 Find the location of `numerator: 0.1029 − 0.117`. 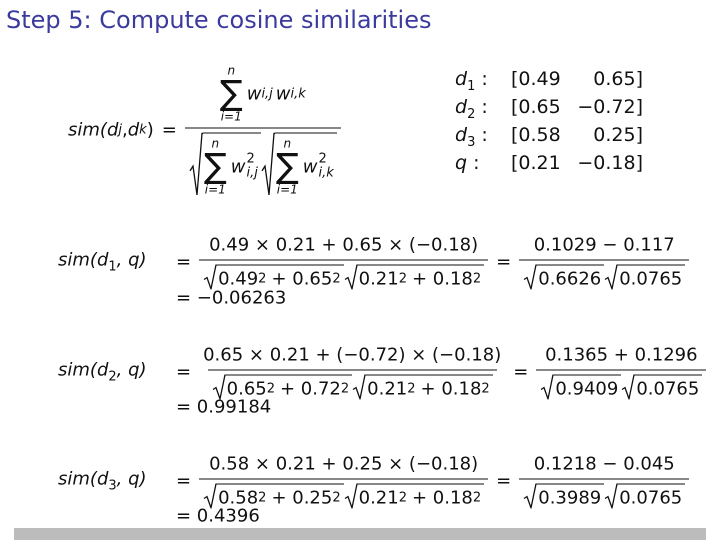

numerator: 0.1029 − 0.117 is located at coordinates (604, 245).